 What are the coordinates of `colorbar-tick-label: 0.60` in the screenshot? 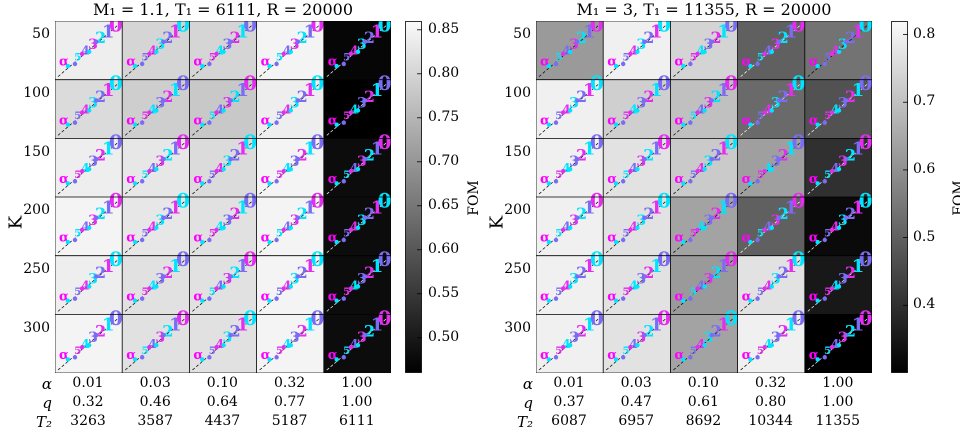 It's located at (444, 248).